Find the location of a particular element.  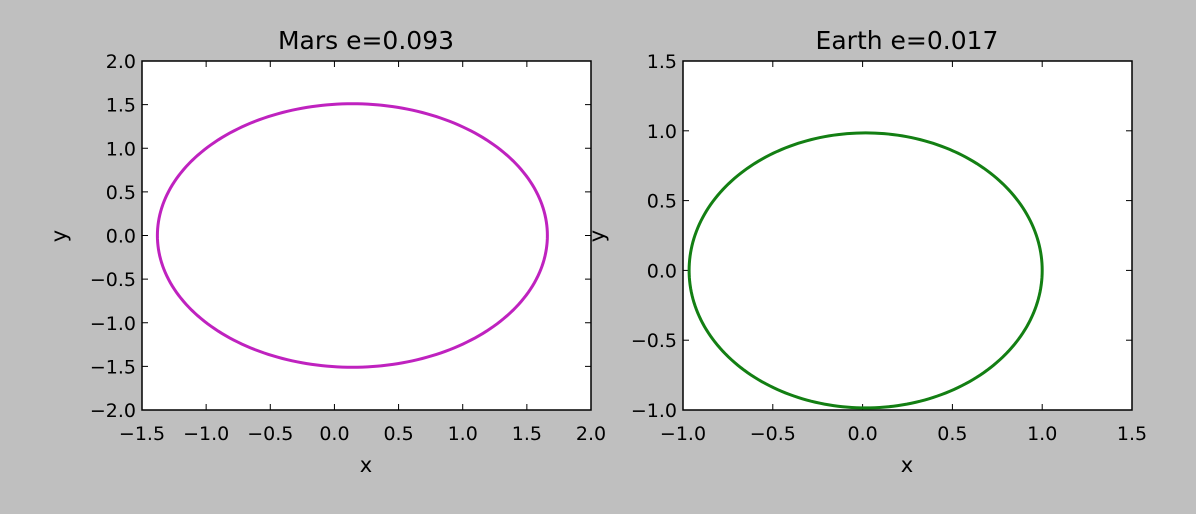

earth-chart-title: Earth e=0.017 is located at coordinates (907, 40).